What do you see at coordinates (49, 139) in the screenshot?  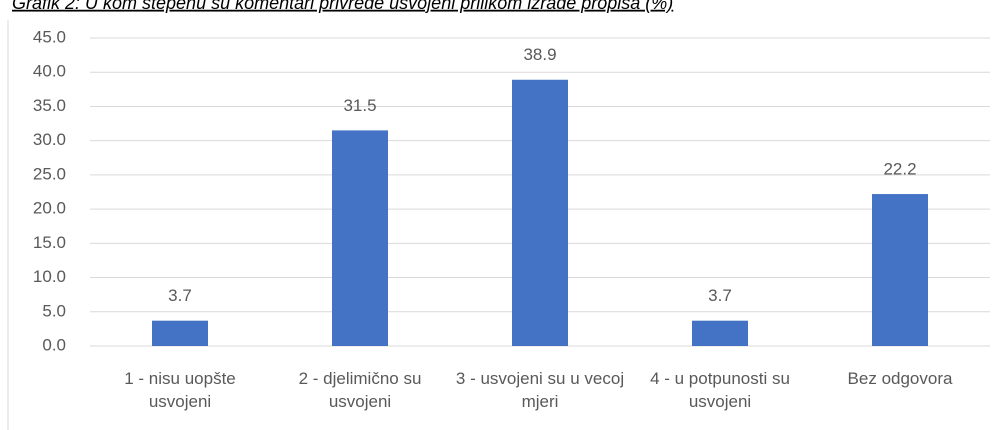 I see `y-tick-label: 30.0` at bounding box center [49, 139].